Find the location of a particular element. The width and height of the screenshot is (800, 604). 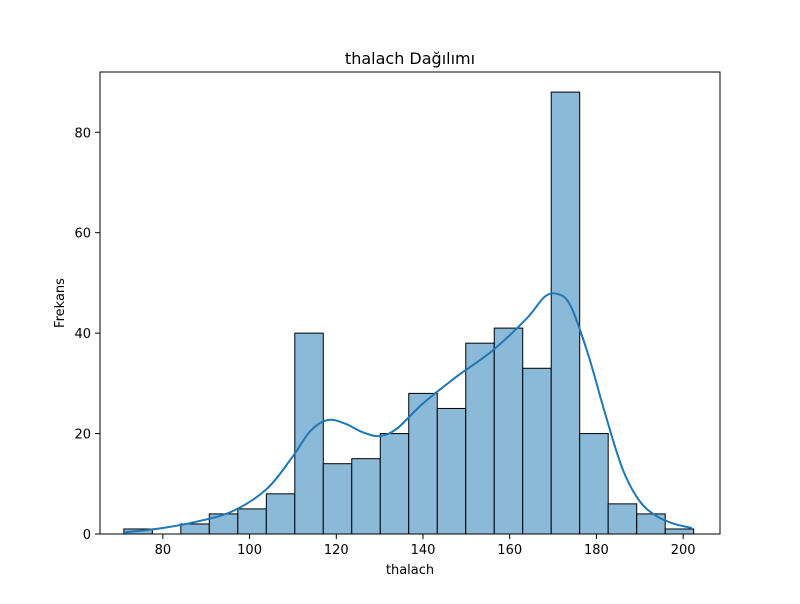

x-axis-label: thalach is located at coordinates (410, 570).